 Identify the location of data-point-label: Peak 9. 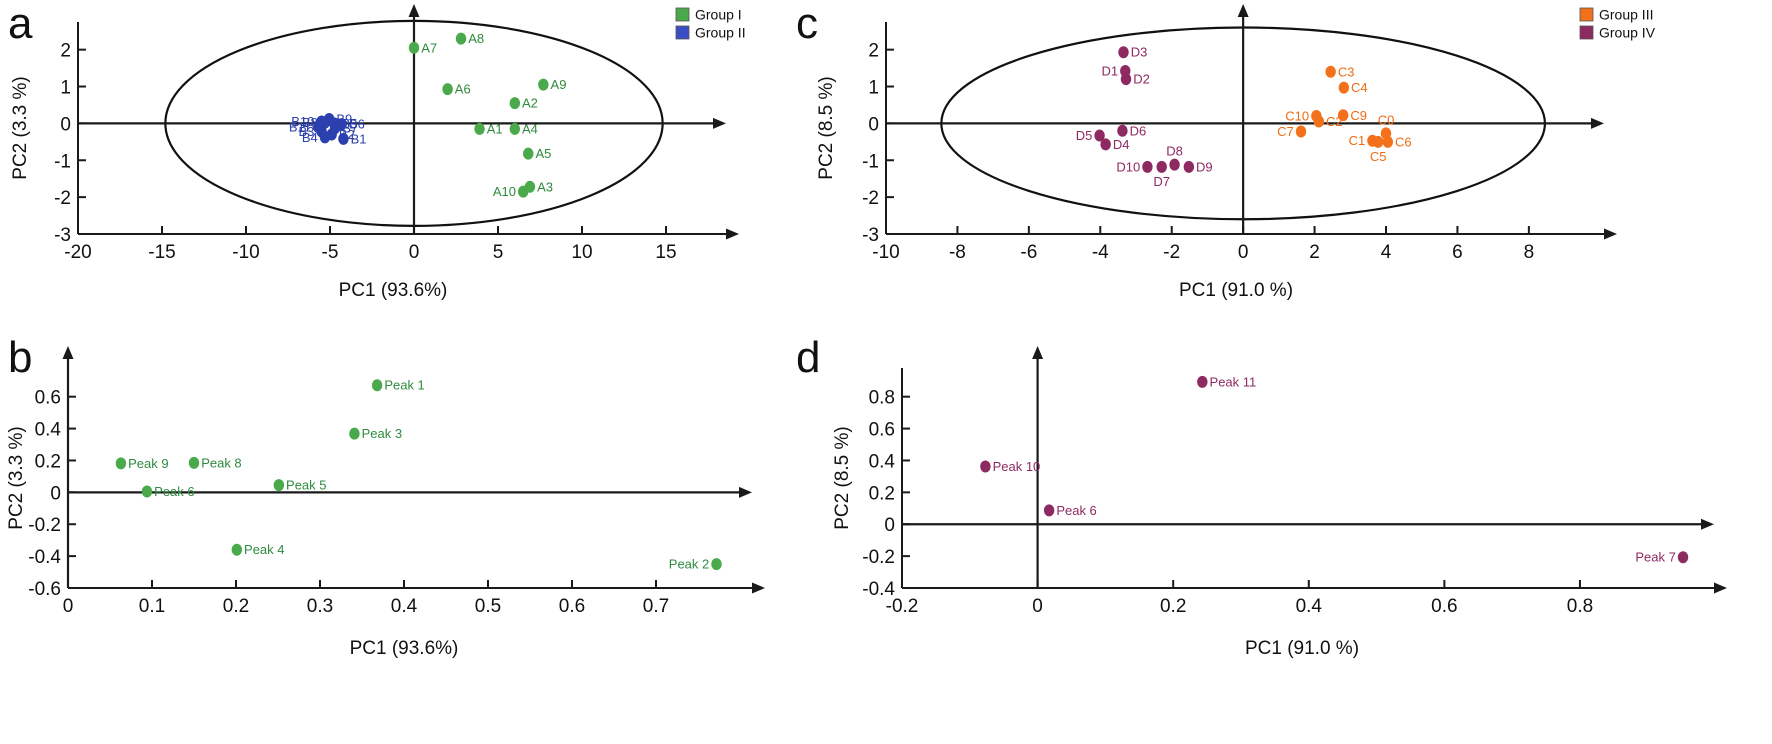
(148, 463).